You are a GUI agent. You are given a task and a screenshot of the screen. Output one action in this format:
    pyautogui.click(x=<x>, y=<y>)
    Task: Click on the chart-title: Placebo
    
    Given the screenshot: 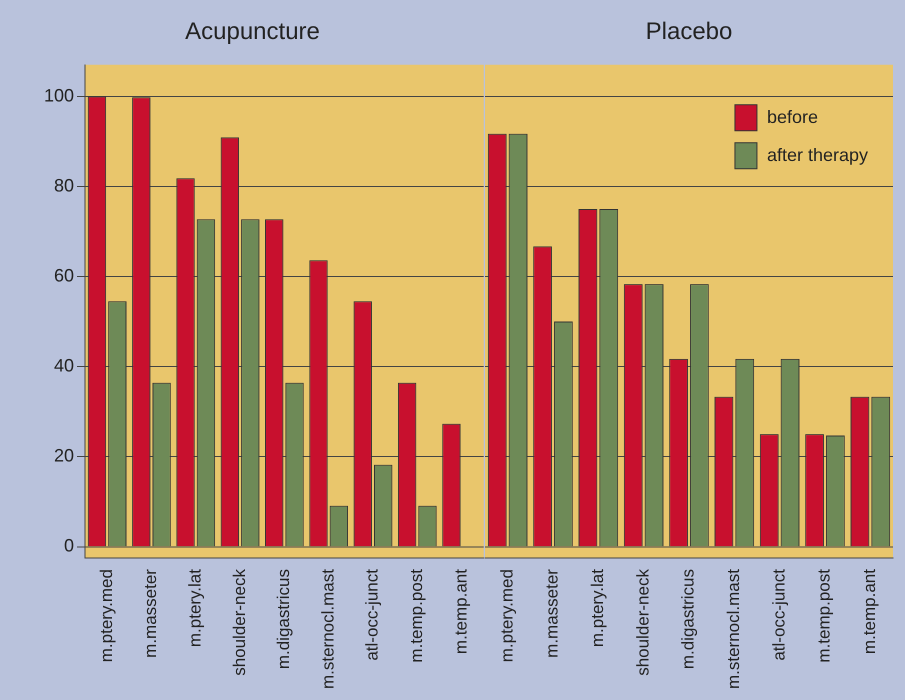 What is the action you would take?
    pyautogui.click(x=689, y=32)
    